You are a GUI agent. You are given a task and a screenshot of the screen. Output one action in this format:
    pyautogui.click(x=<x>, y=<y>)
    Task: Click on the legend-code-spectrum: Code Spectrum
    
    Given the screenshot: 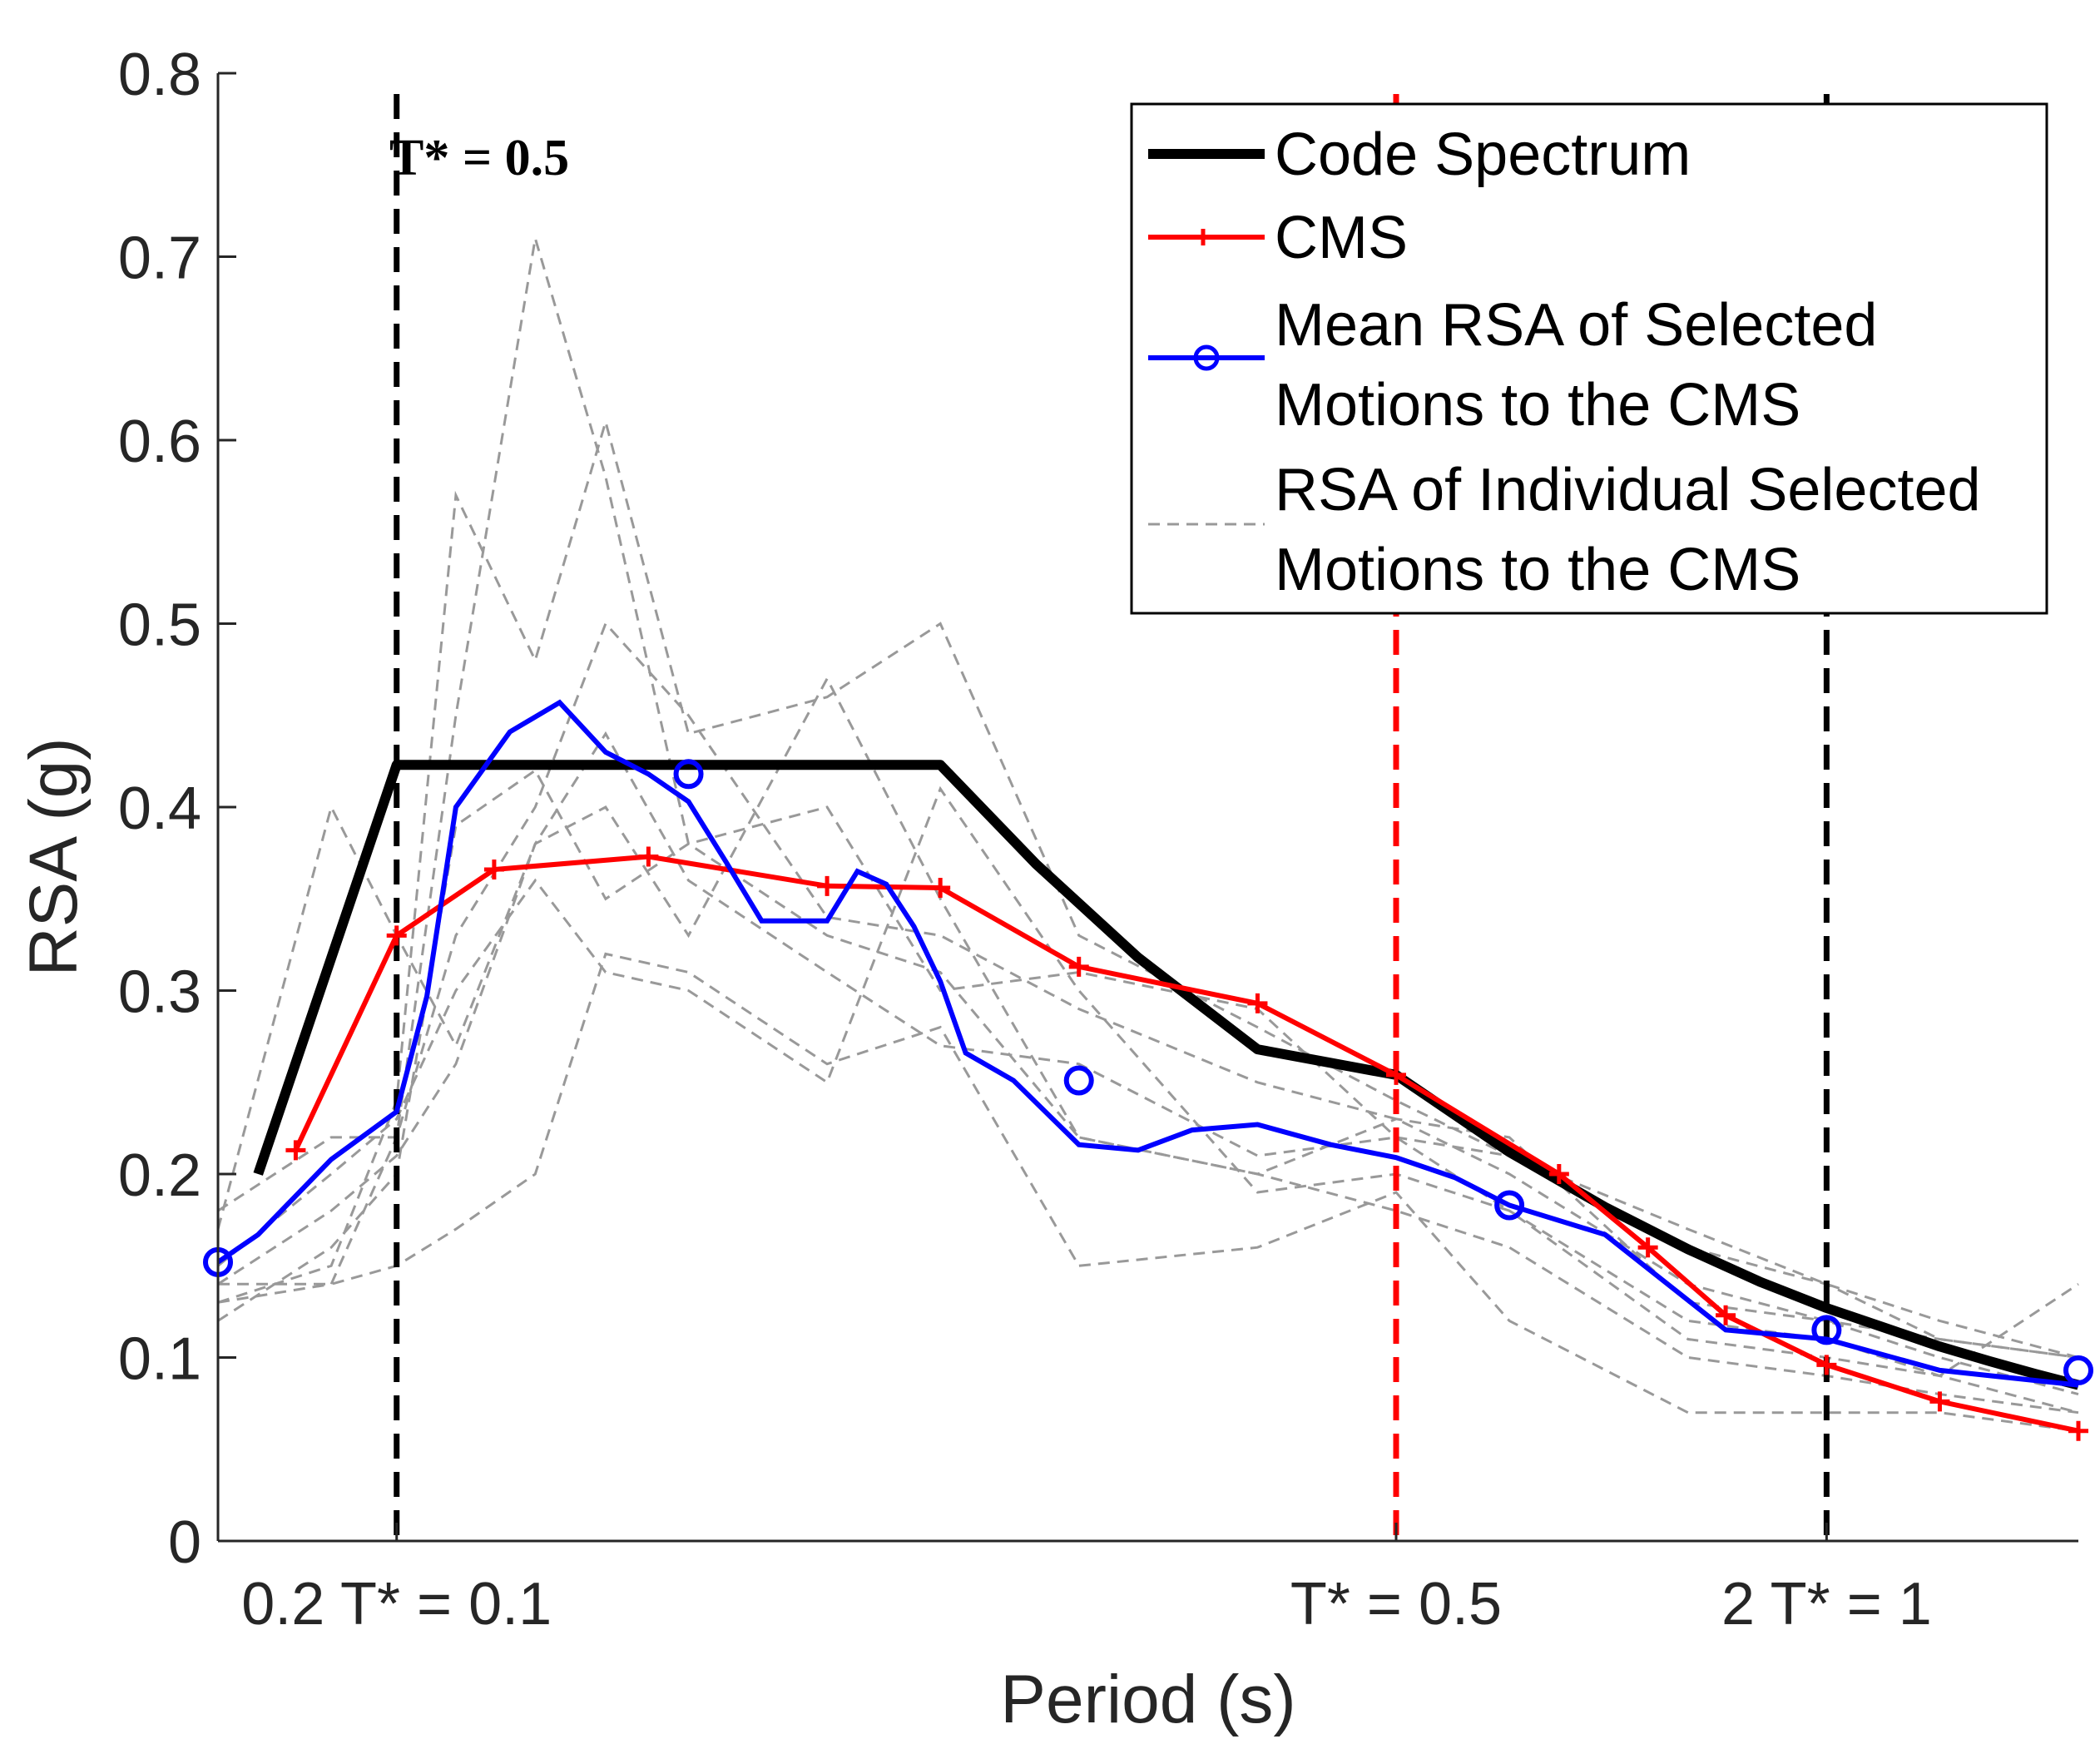 What is the action you would take?
    pyautogui.click(x=1483, y=154)
    